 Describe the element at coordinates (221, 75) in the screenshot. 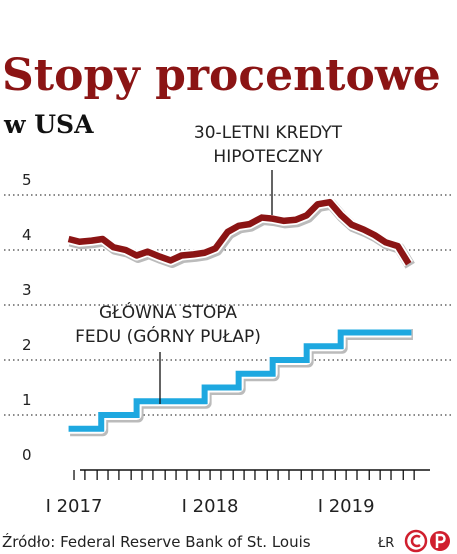

I see `chart-title: Stopy procentowe` at that location.